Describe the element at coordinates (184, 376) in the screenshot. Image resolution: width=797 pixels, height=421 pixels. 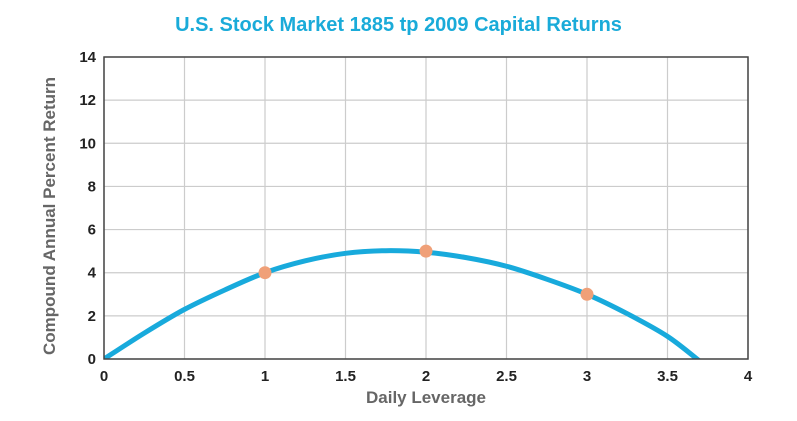
I see `x-tick-label: 0.5` at that location.